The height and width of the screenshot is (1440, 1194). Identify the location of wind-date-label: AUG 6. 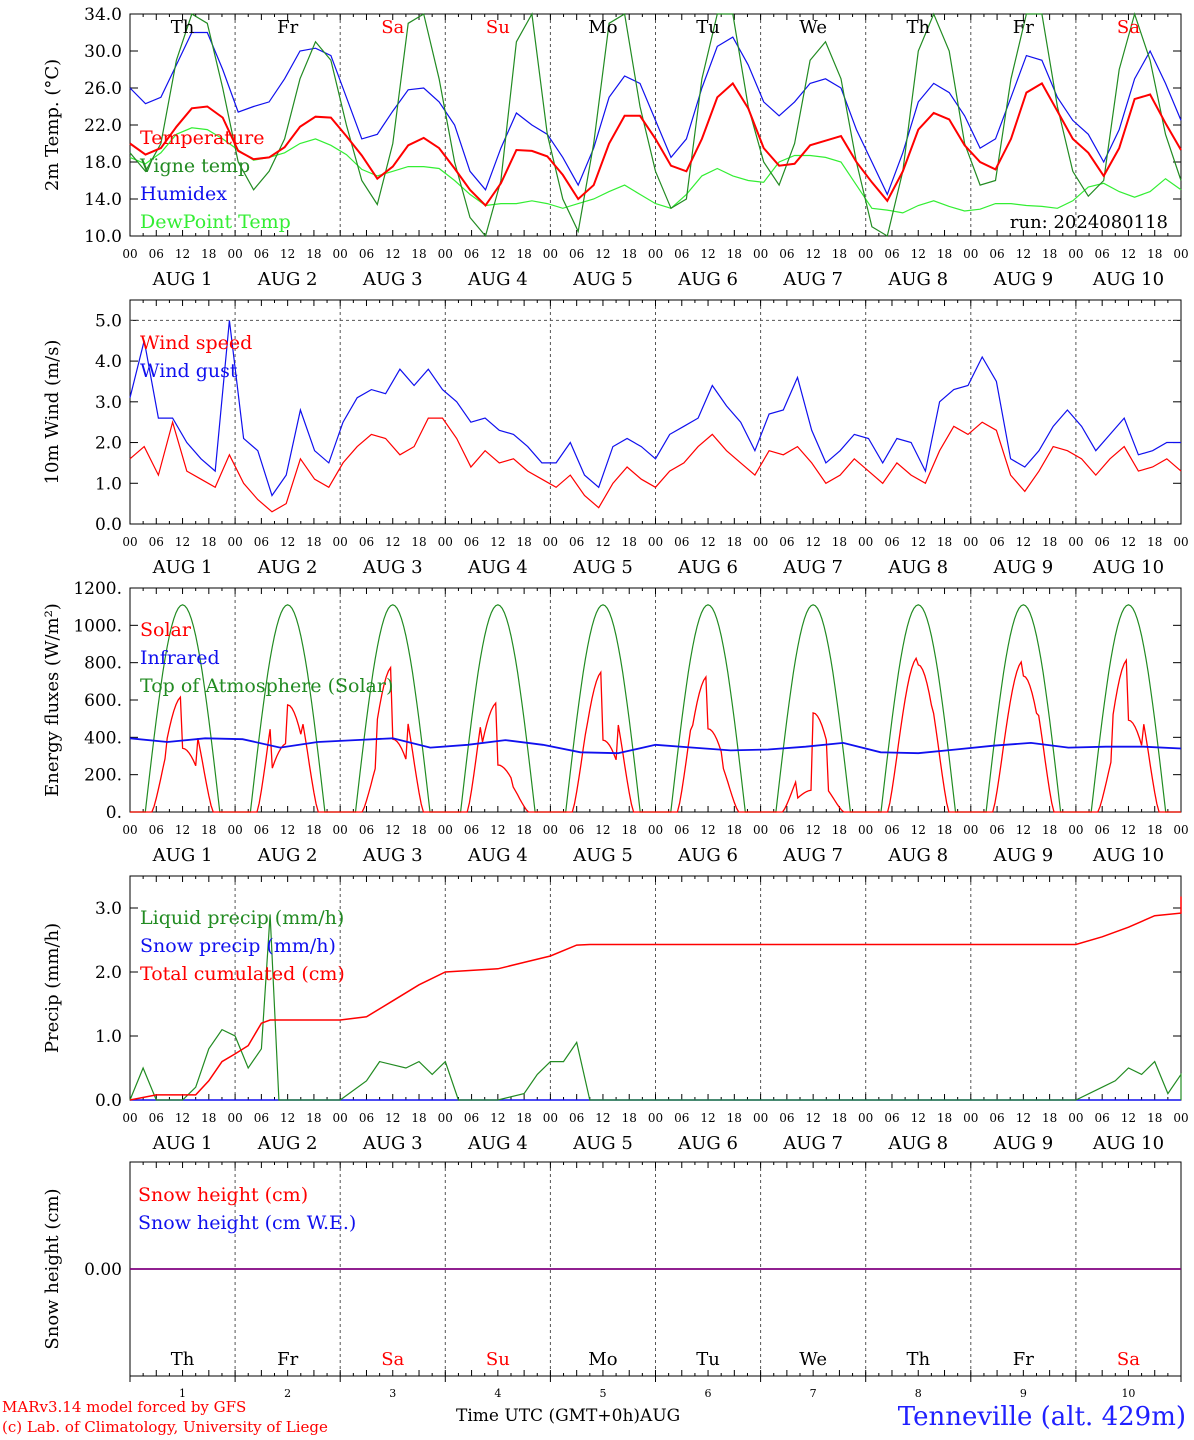
(707, 567).